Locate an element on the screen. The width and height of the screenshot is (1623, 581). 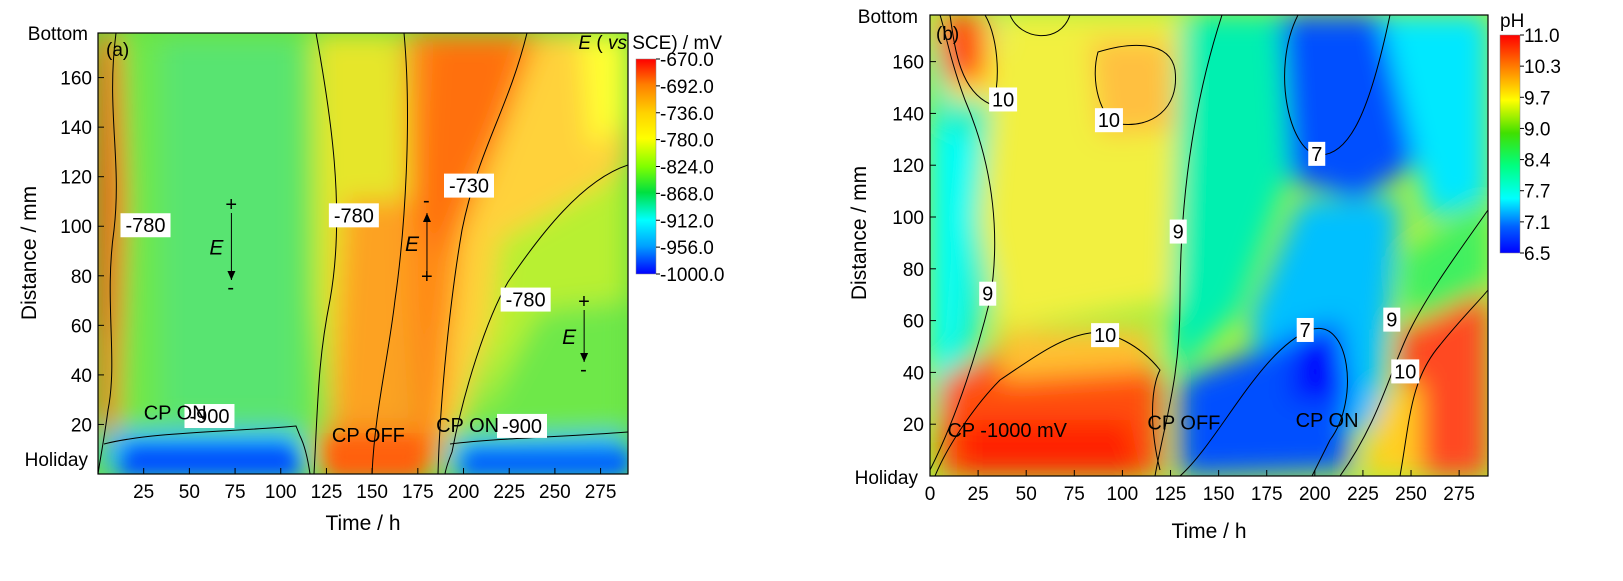
panel-a-cp-annotation: CP OFF is located at coordinates (368, 436).